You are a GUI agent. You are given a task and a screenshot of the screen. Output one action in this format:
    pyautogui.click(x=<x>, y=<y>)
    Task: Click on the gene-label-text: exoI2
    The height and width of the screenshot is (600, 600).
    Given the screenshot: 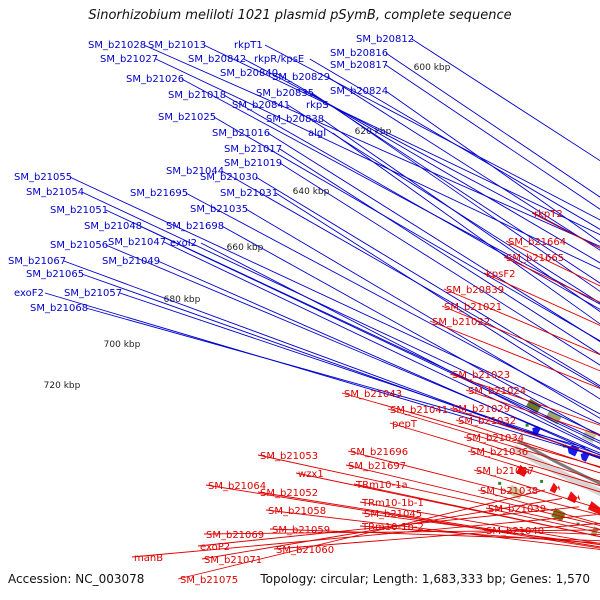 What is the action you would take?
    pyautogui.click(x=183, y=243)
    